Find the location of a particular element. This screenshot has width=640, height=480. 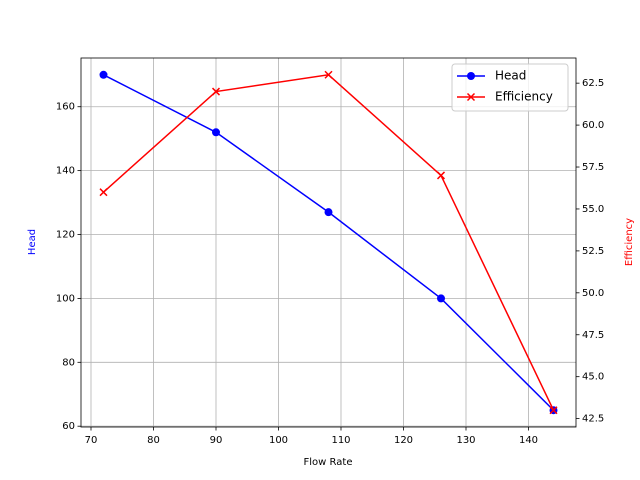

y-tick-label: 160 is located at coordinates (65, 107).